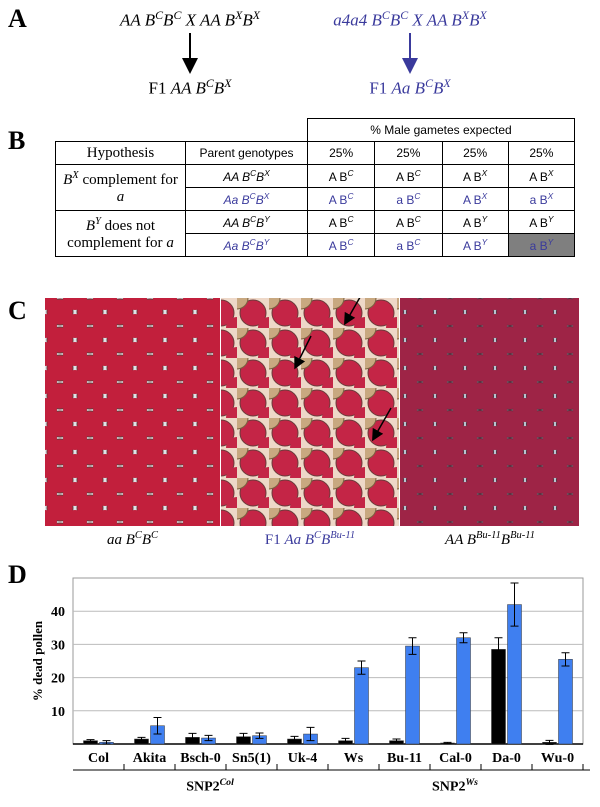 This screenshot has width=600, height=807. Describe the element at coordinates (408, 245) in the screenshot. I see `cell: a BC` at that location.